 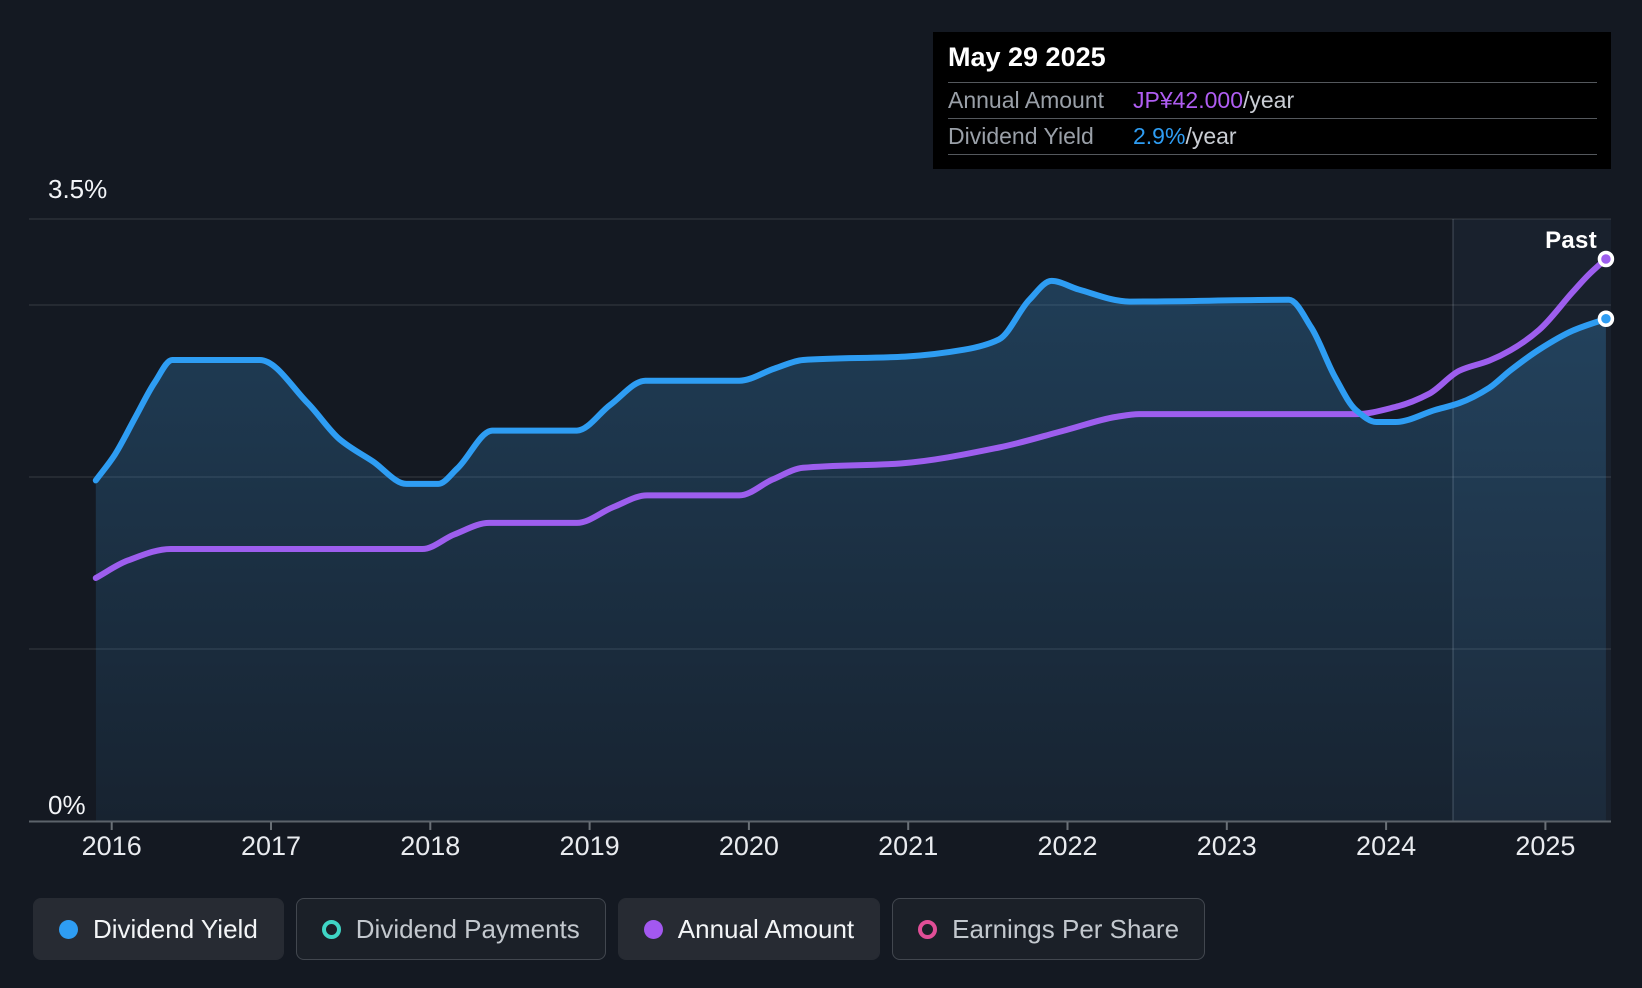 What do you see at coordinates (1386, 846) in the screenshot?
I see `x-axis-label: 2024` at bounding box center [1386, 846].